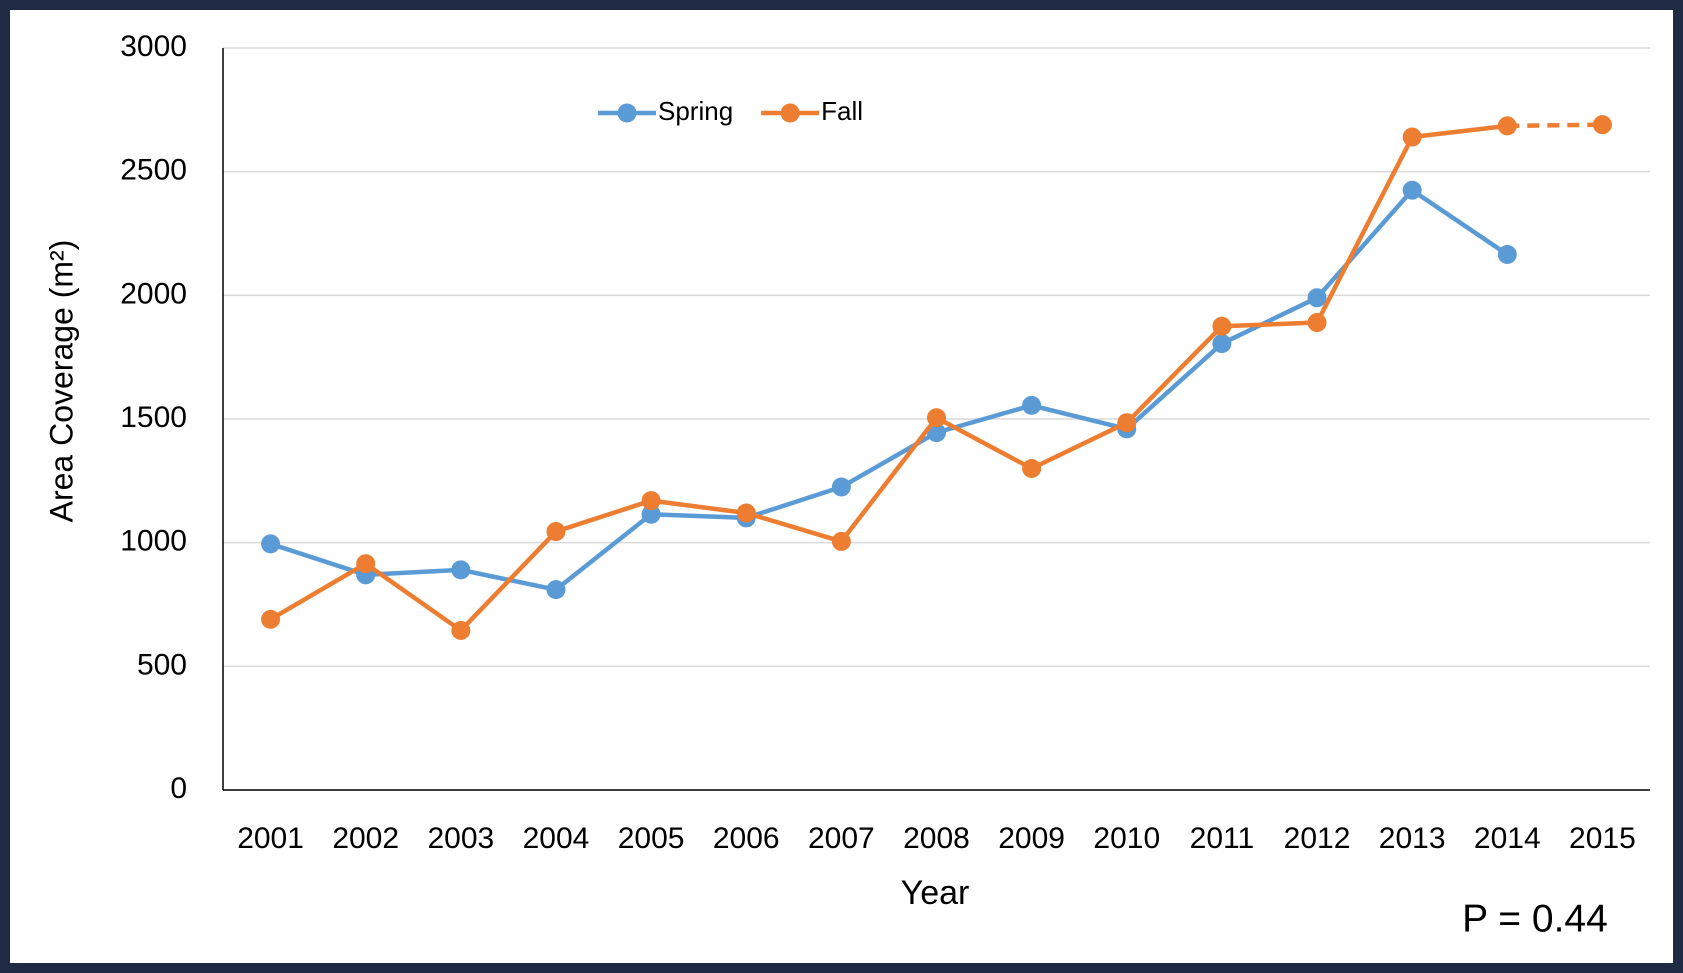 The height and width of the screenshot is (973, 1683). Describe the element at coordinates (153, 170) in the screenshot. I see `y-tick-label: 2500` at that location.